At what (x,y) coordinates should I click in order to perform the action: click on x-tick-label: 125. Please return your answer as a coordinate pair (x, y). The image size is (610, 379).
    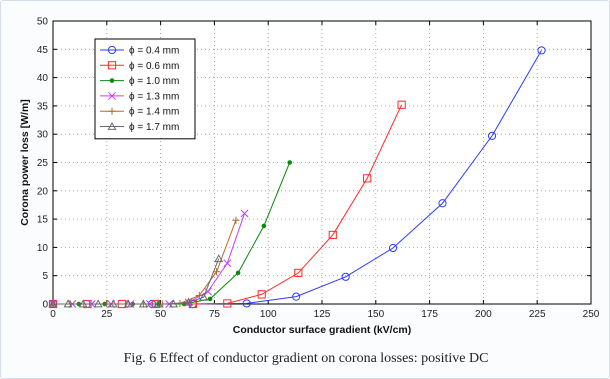
    Looking at the image, I should click on (322, 314).